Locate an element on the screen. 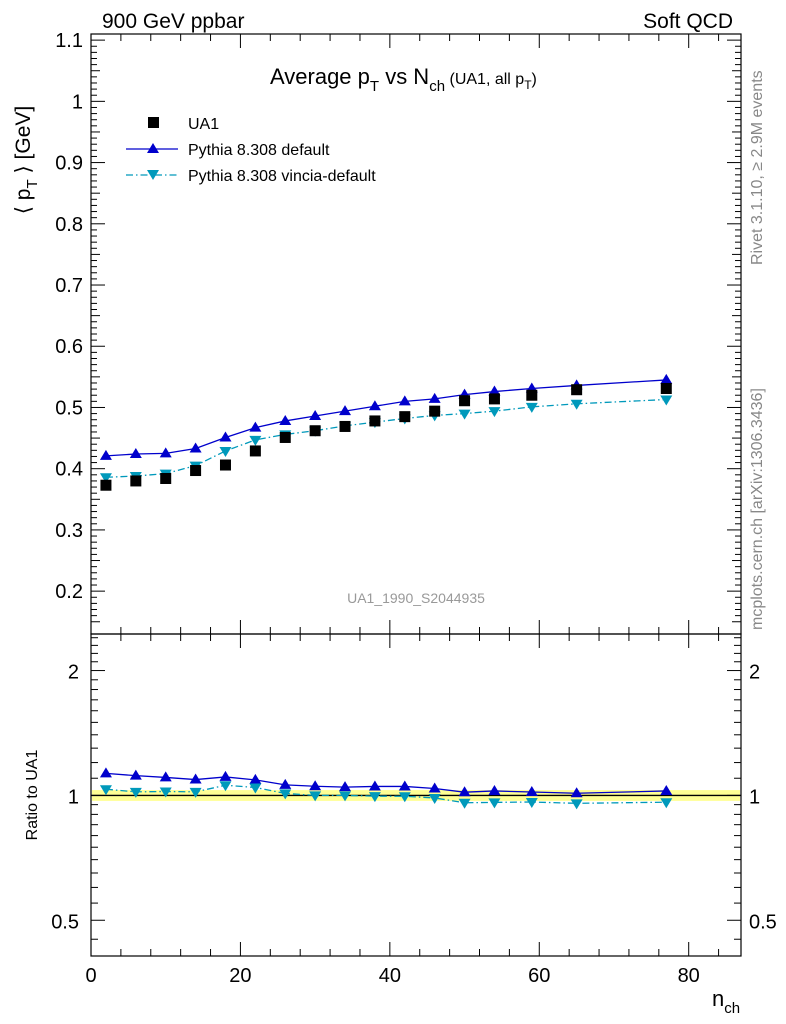  ratio-ref-band is located at coordinates (416, 795).